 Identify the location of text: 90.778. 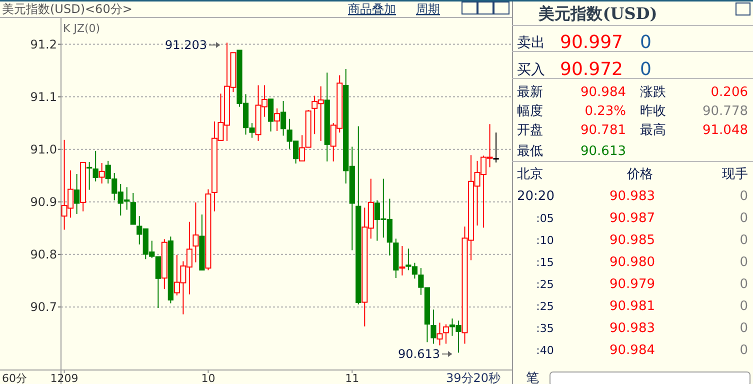
(725, 111).